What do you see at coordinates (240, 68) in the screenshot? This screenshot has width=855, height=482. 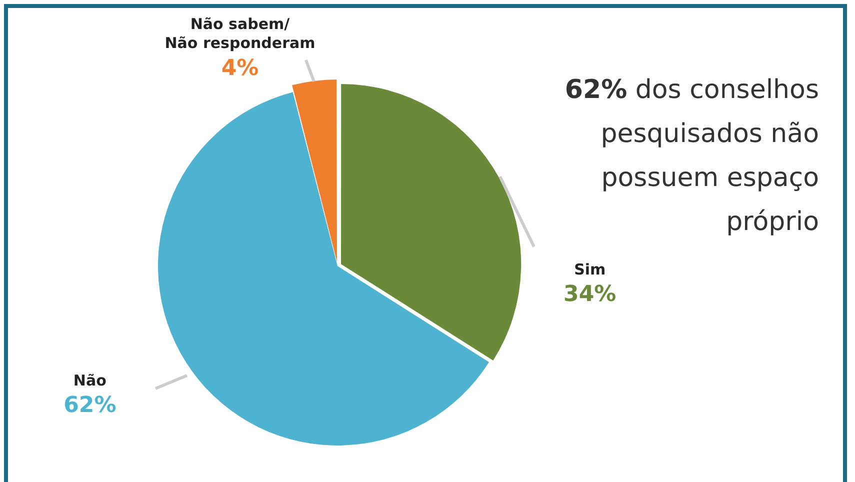 I see `data-label: 4%` at bounding box center [240, 68].